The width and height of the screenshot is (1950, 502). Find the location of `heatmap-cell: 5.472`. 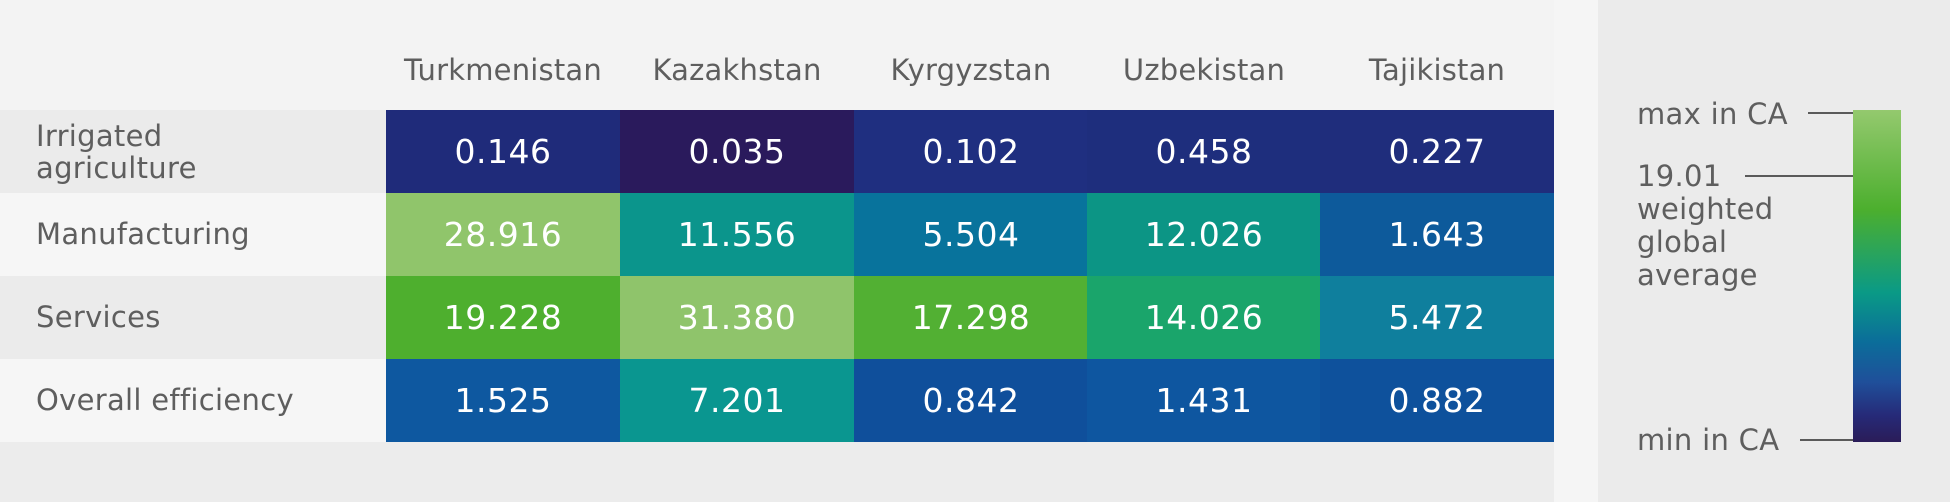

heatmap-cell: 5.472 is located at coordinates (1437, 317).